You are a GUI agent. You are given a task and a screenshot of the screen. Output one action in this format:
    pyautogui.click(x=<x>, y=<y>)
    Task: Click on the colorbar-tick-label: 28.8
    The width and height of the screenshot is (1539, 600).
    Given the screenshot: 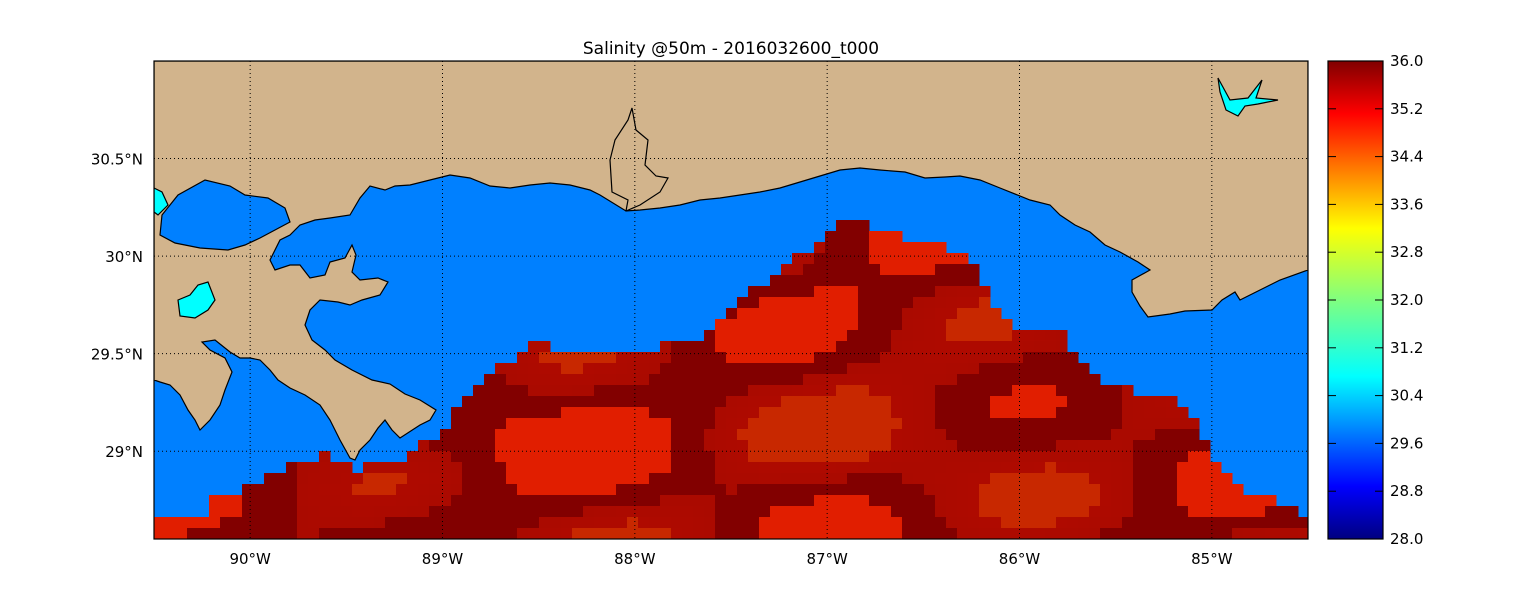 What is the action you would take?
    pyautogui.click(x=1406, y=491)
    